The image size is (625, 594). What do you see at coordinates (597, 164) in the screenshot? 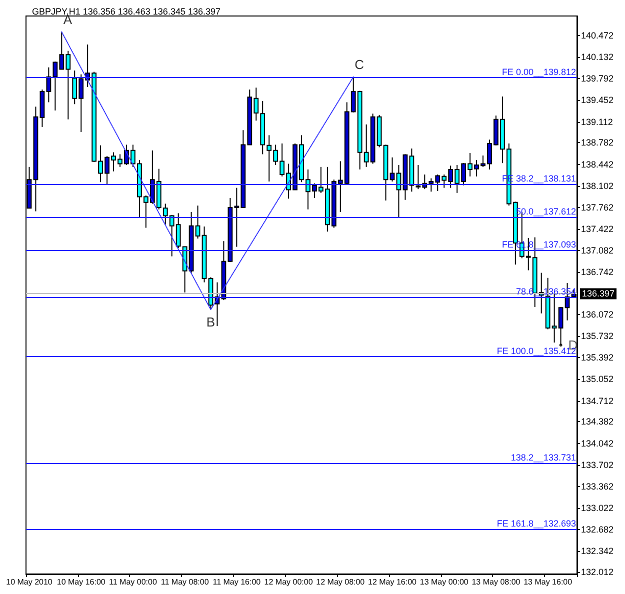
I see `y-tick-label: 138.442` at bounding box center [597, 164].